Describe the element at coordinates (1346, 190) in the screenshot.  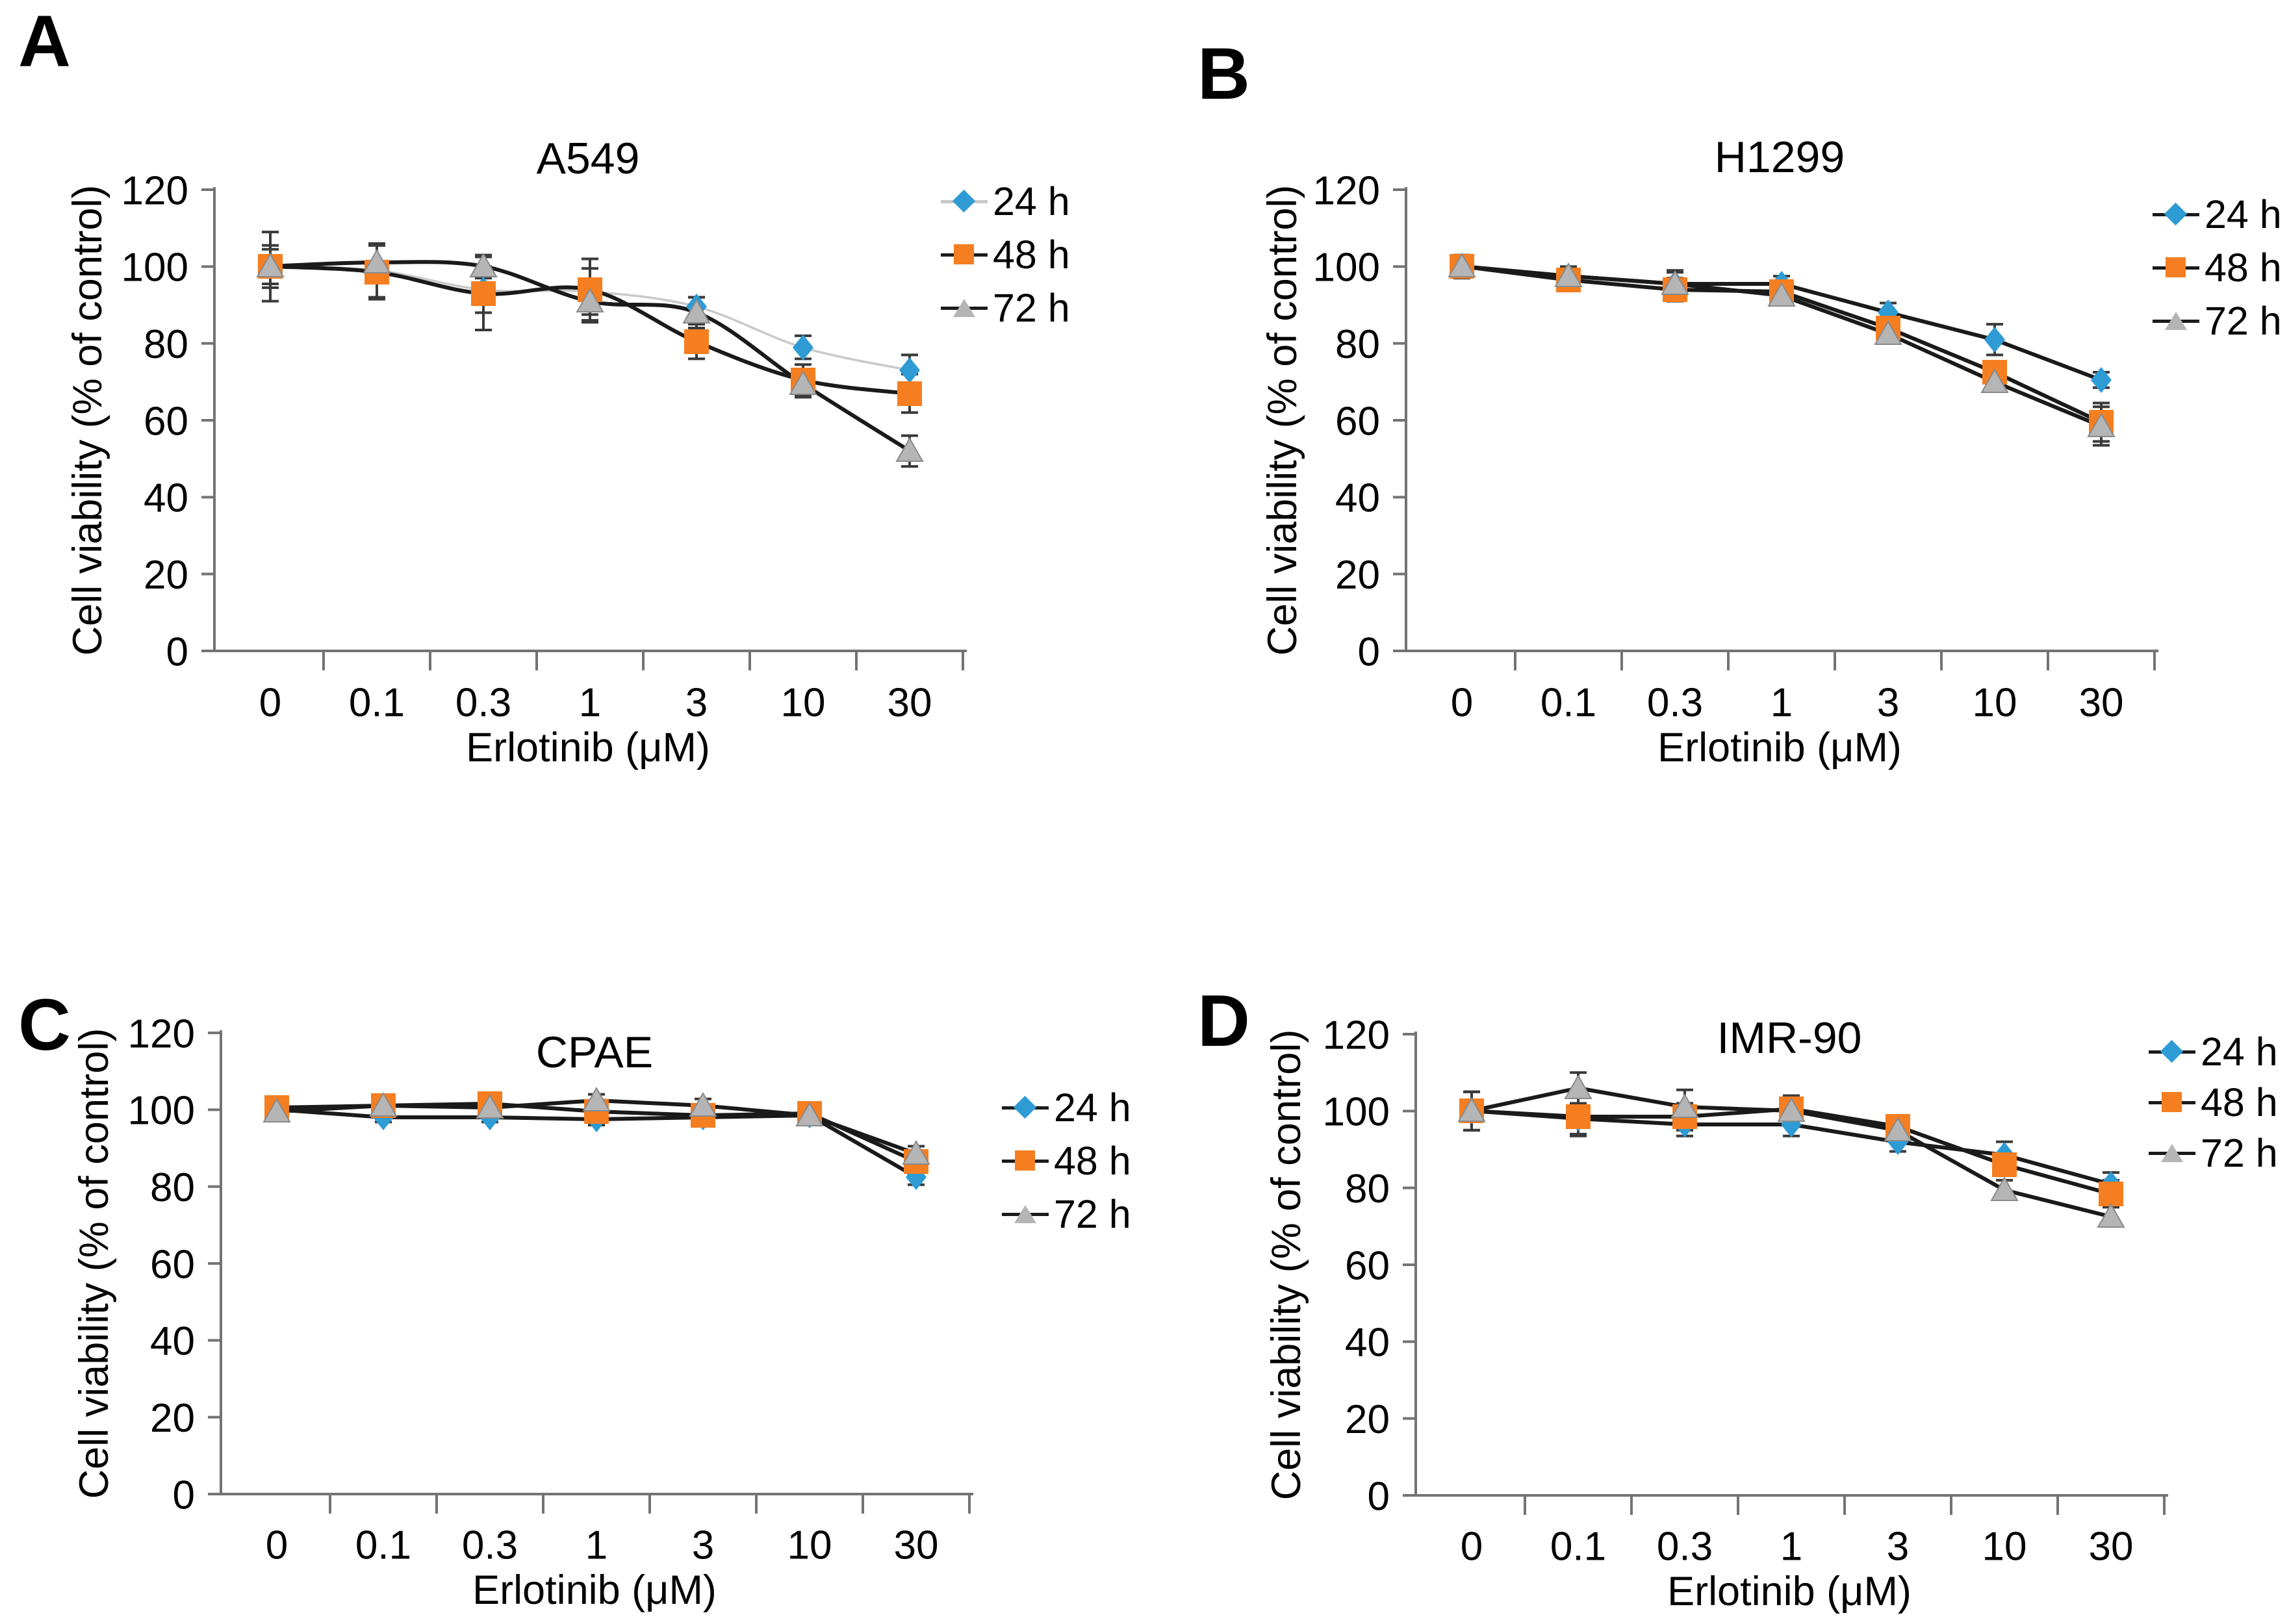
I see `y-tick-label: 120` at that location.